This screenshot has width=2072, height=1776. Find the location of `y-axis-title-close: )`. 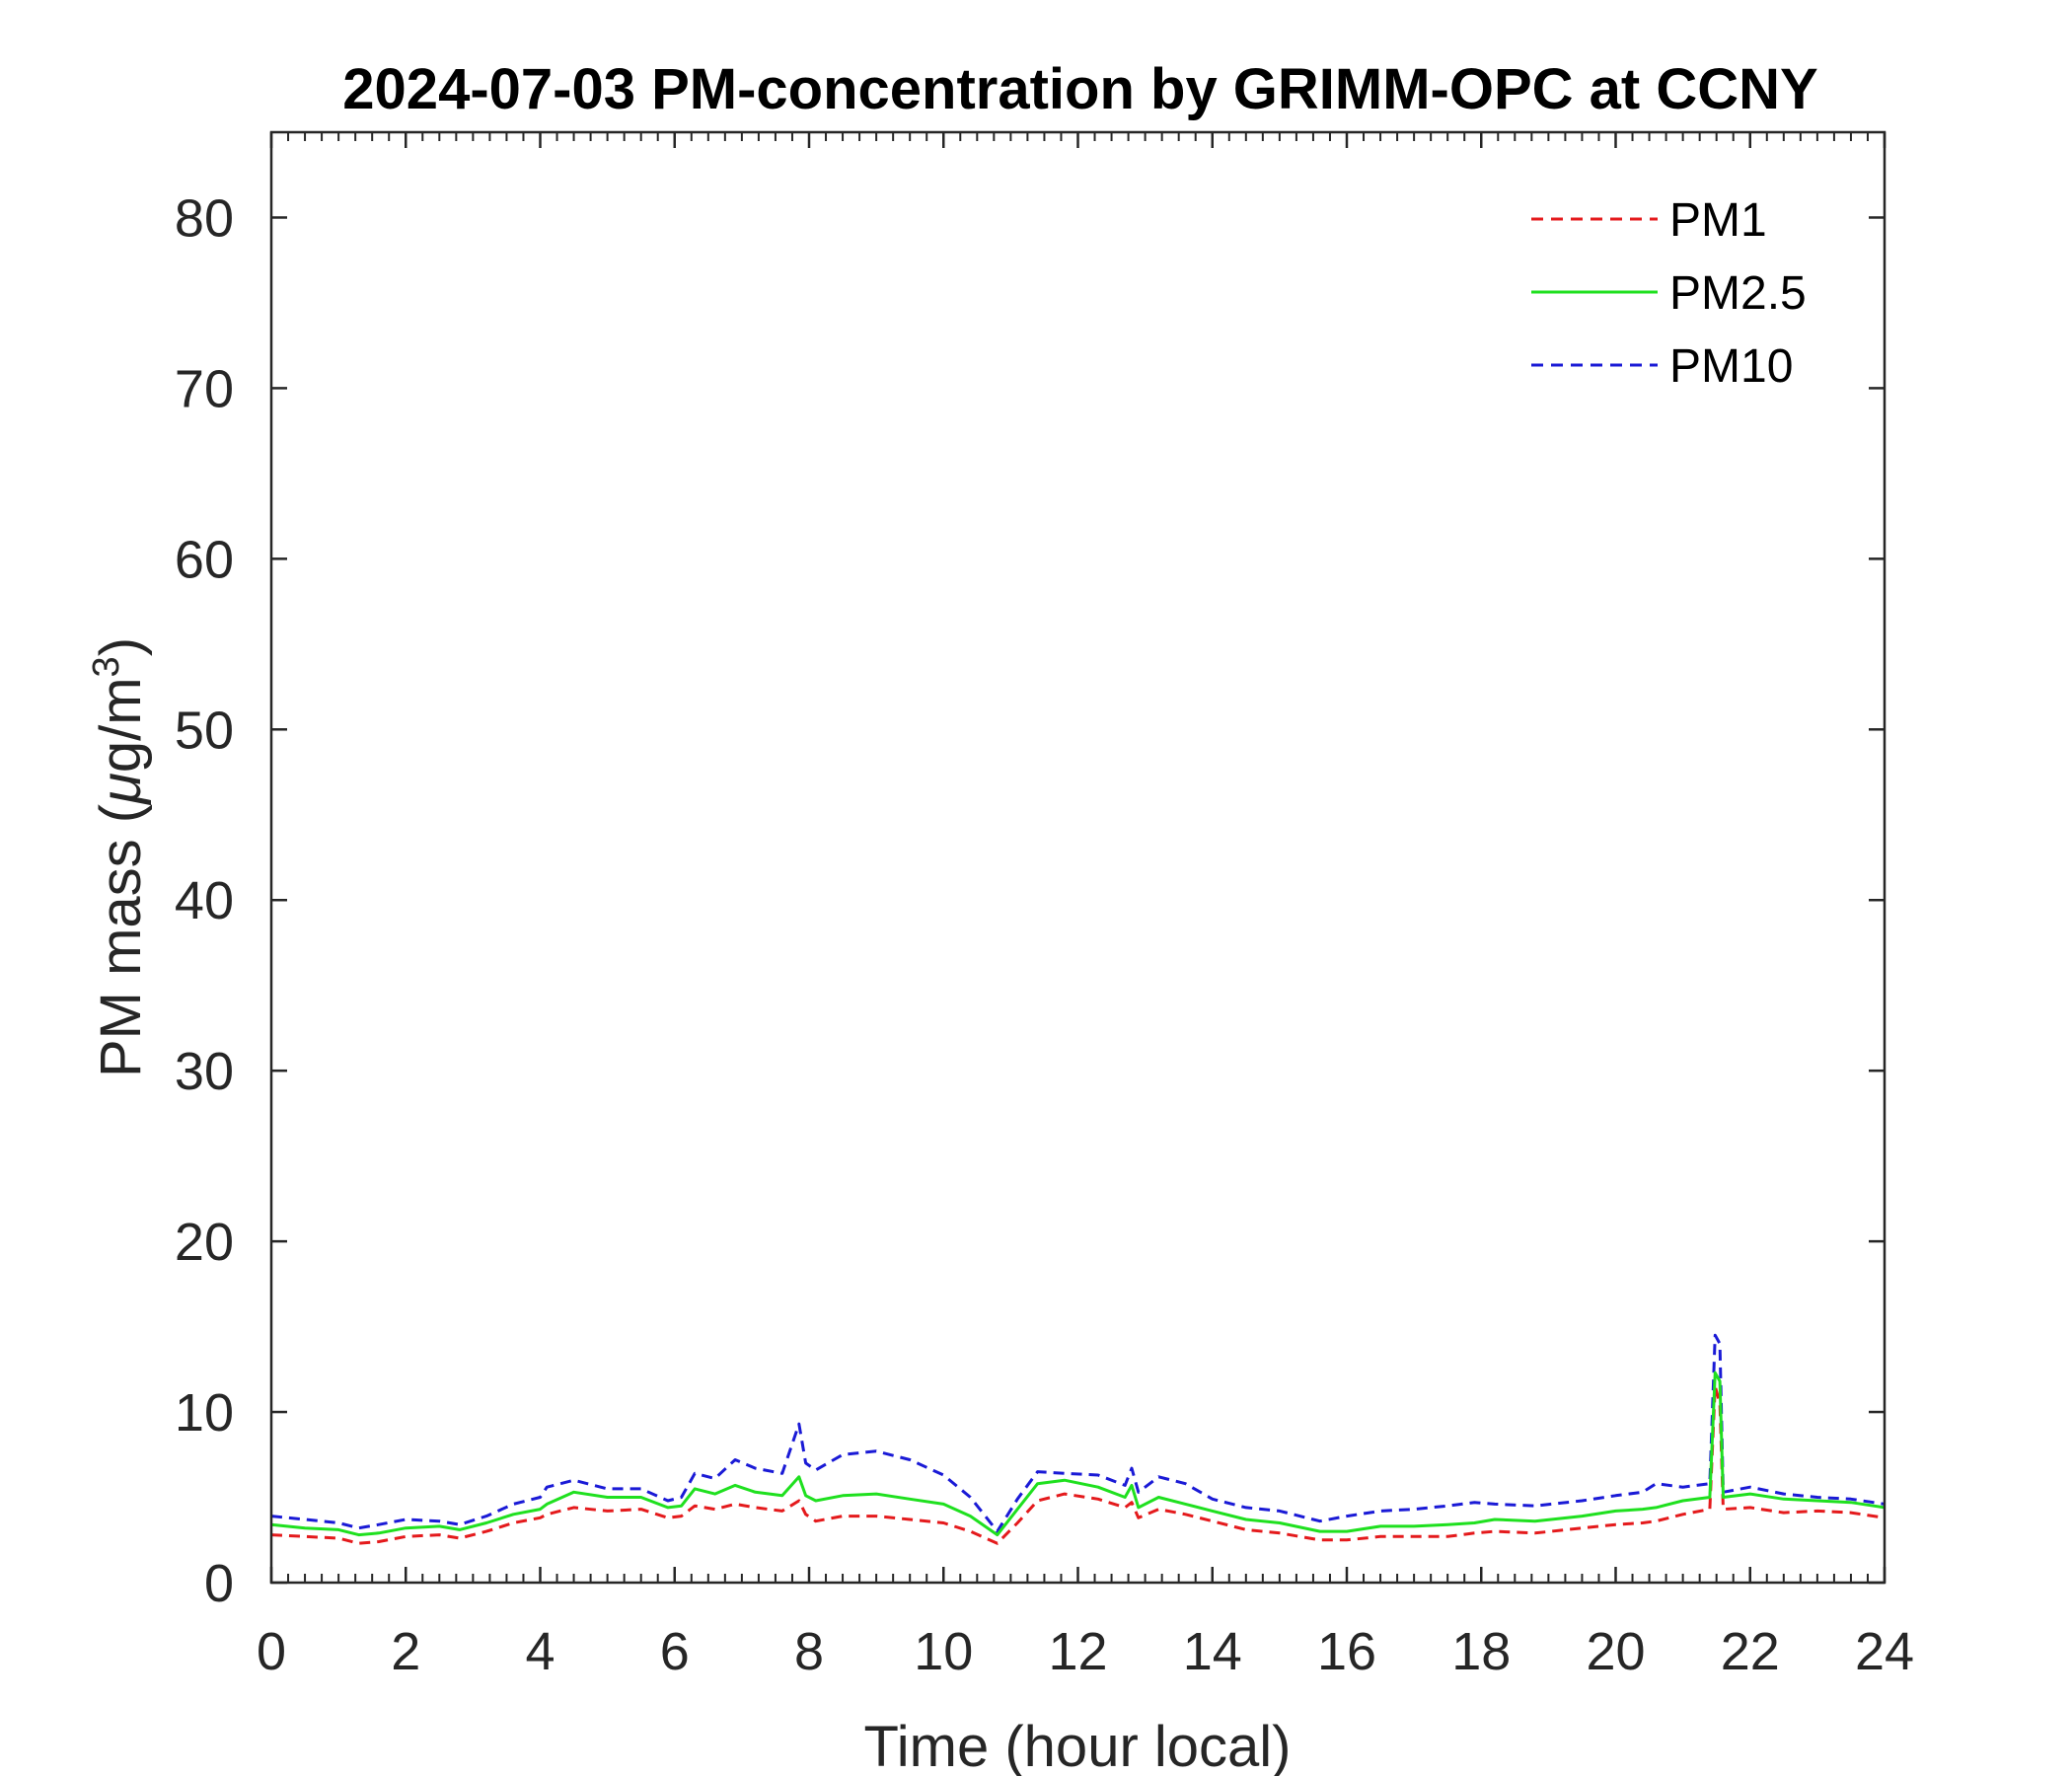

y-axis-title-close: ) is located at coordinates (121, 647).